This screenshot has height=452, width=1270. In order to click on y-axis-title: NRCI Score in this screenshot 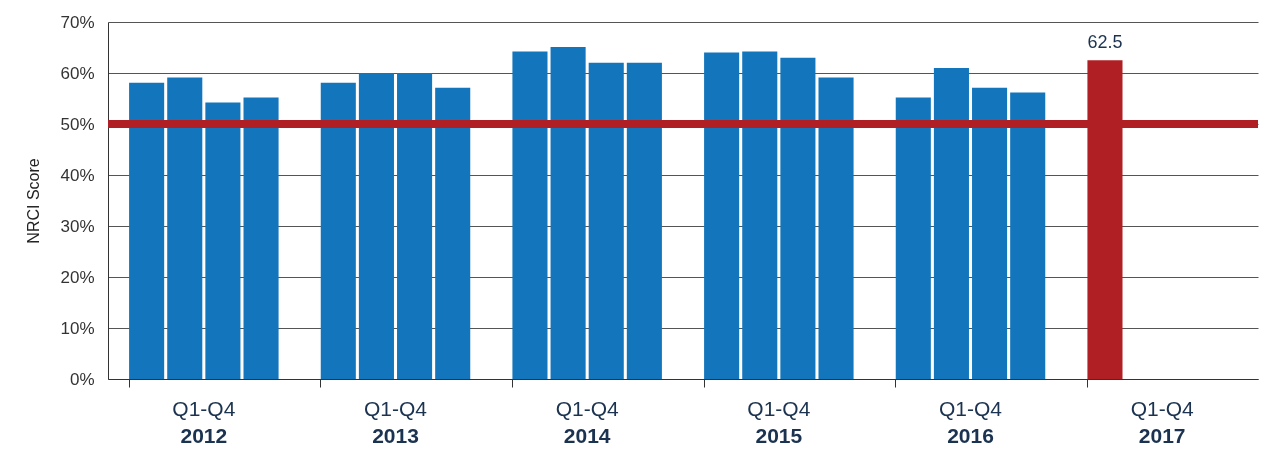, I will do `click(34, 201)`.